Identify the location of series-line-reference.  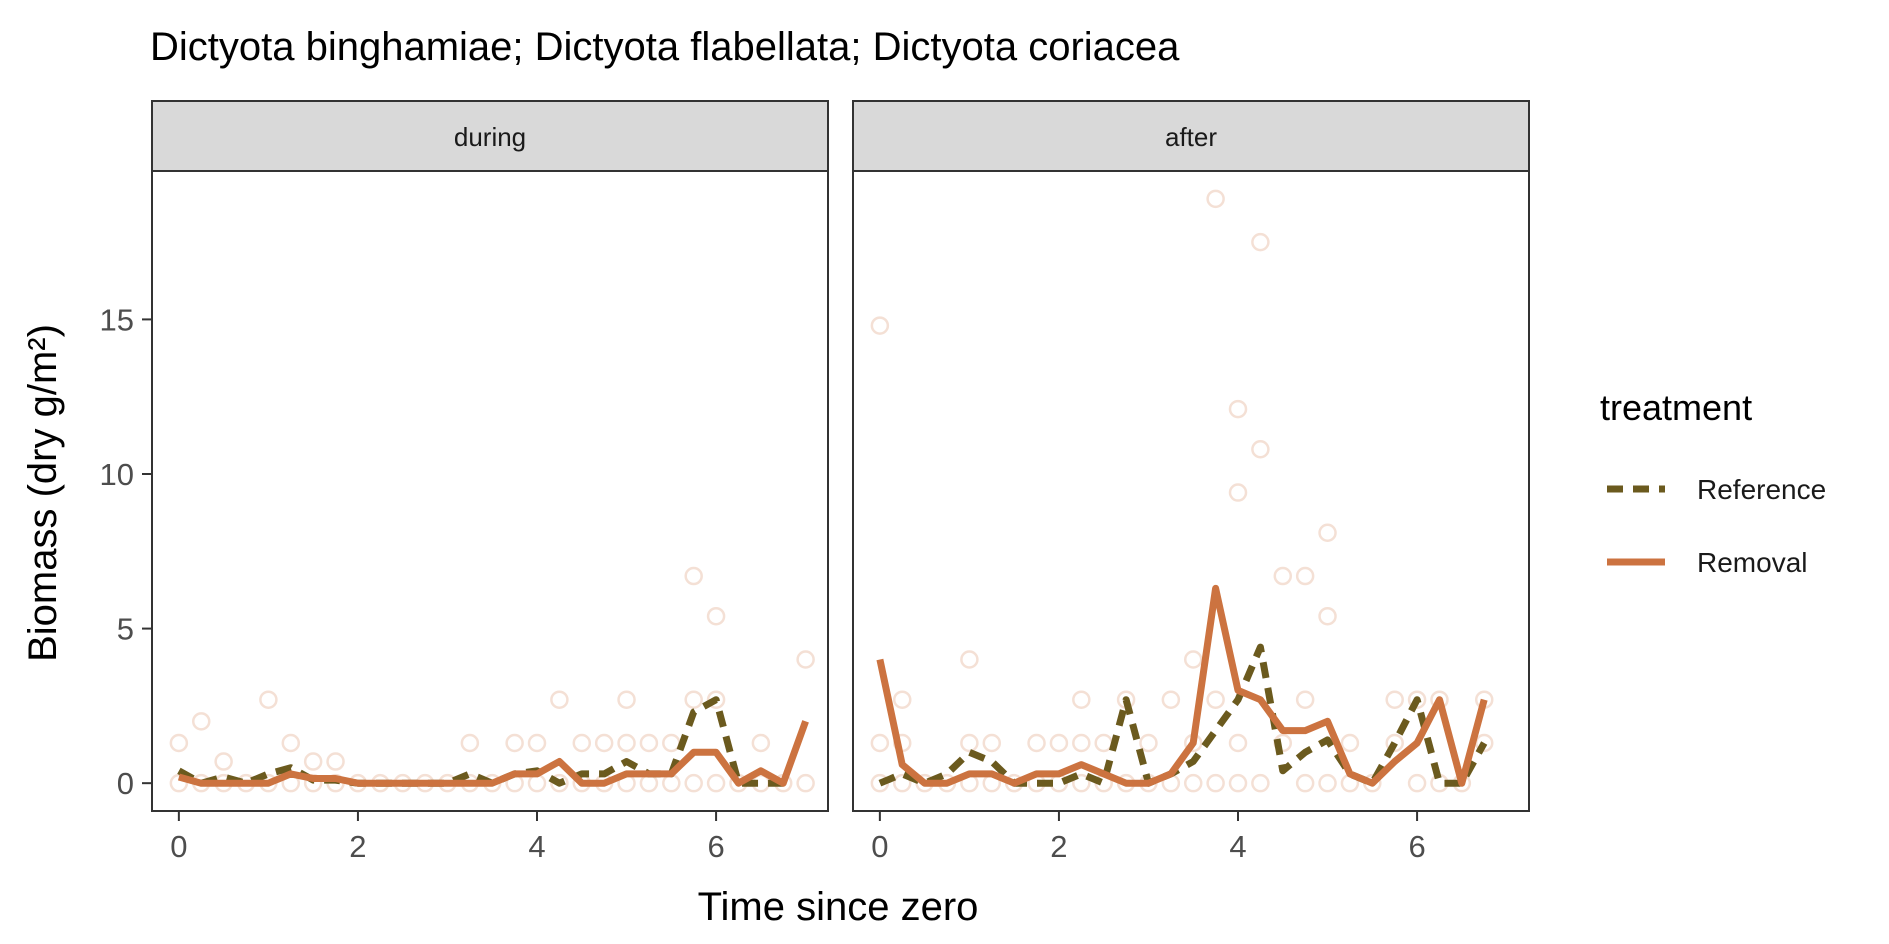
(1183, 715).